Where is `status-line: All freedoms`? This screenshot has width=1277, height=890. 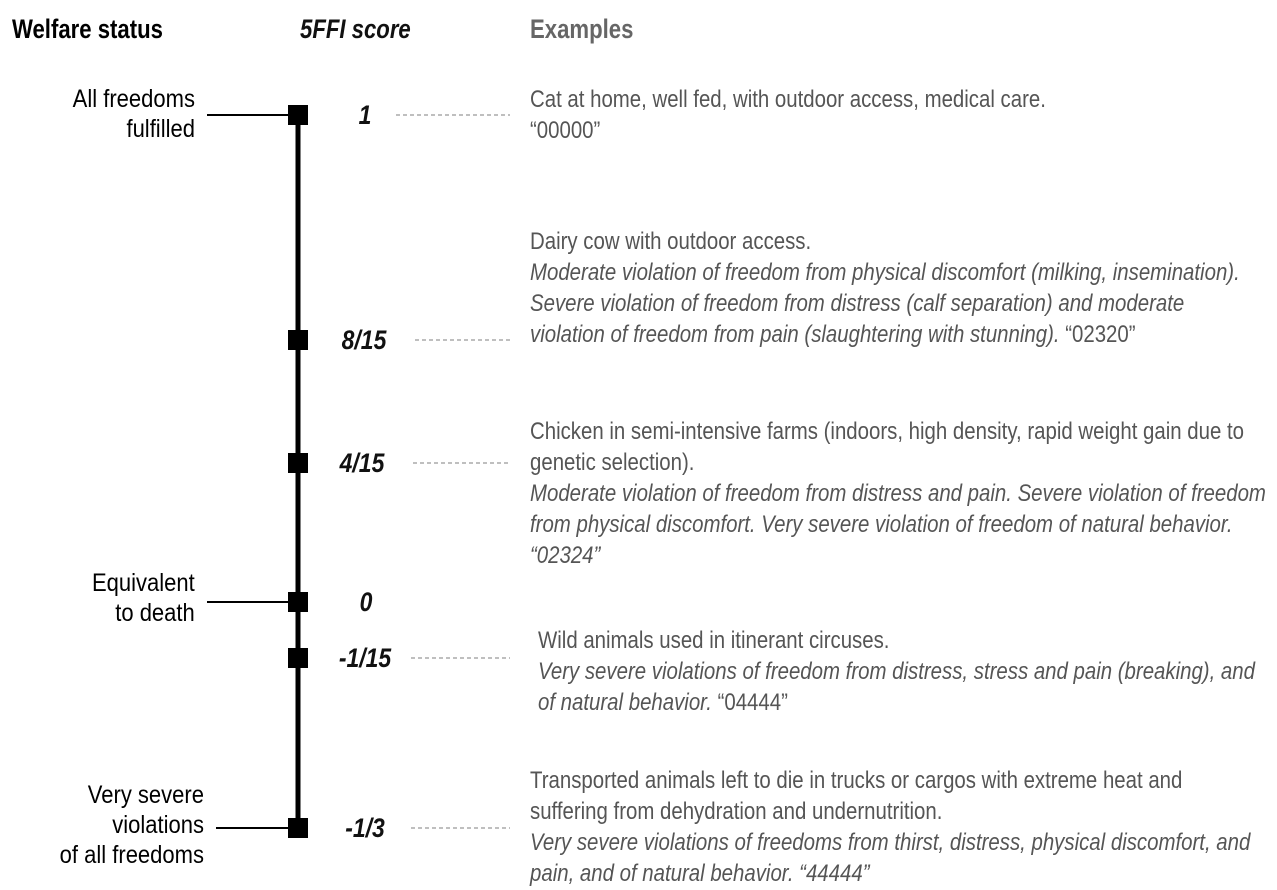
status-line: All freedoms is located at coordinates (133, 99).